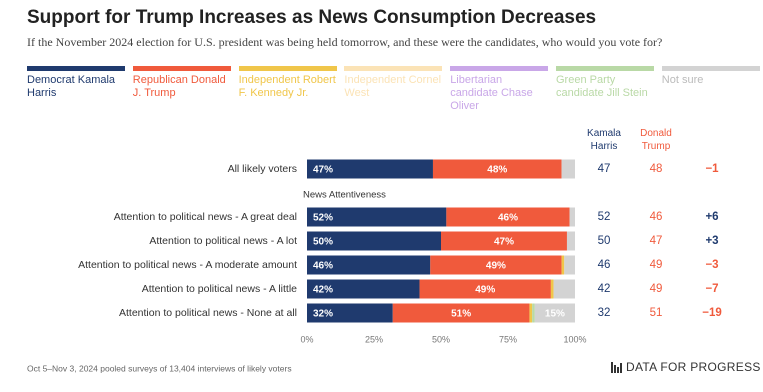 Image resolution: width=763 pixels, height=392 pixels. Describe the element at coordinates (76, 83) in the screenshot. I see `legend-item: Democrat Kamala Harris` at that location.